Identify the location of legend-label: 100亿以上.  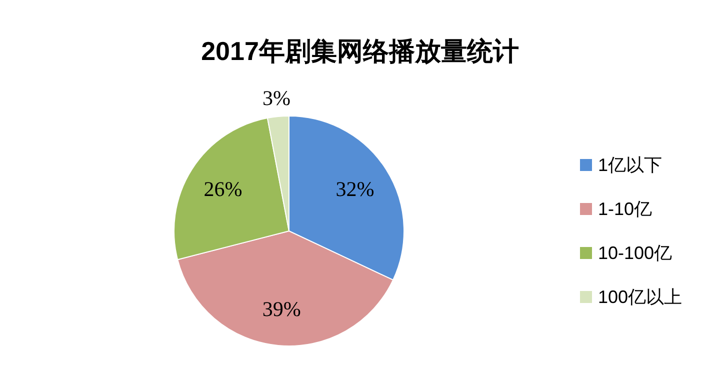
(640, 297).